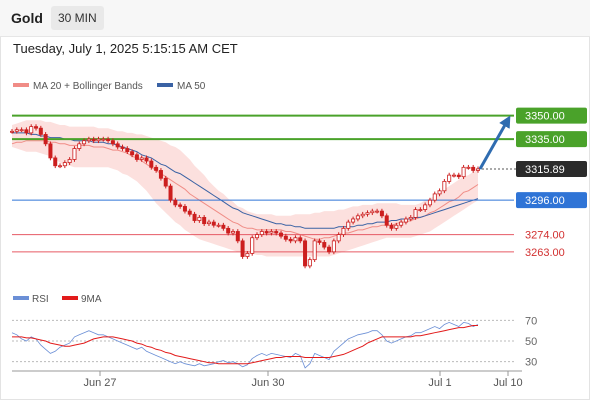 The width and height of the screenshot is (590, 400). What do you see at coordinates (545, 117) in the screenshot?
I see `level-label: 3350.00` at bounding box center [545, 117].